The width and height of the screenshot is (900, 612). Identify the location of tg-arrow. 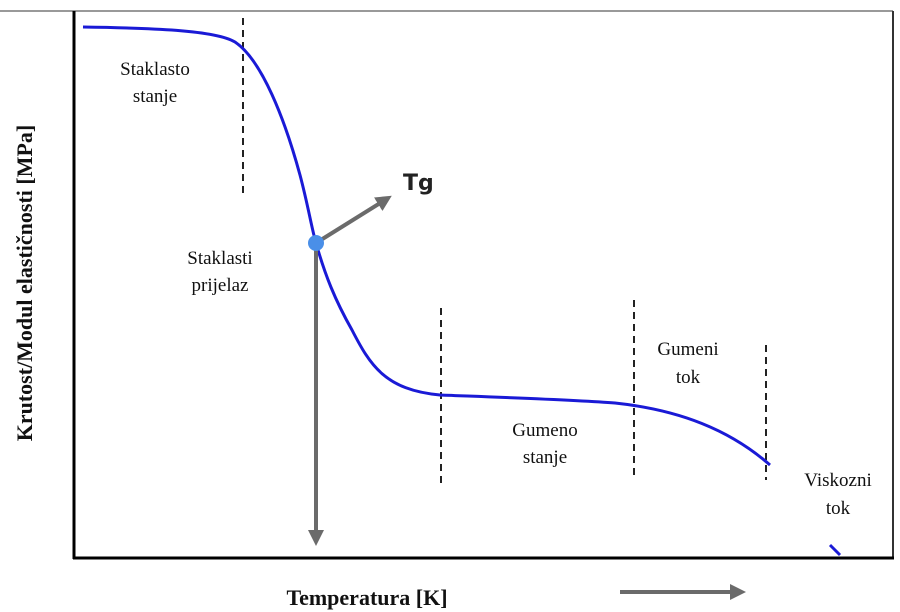
(353, 220).